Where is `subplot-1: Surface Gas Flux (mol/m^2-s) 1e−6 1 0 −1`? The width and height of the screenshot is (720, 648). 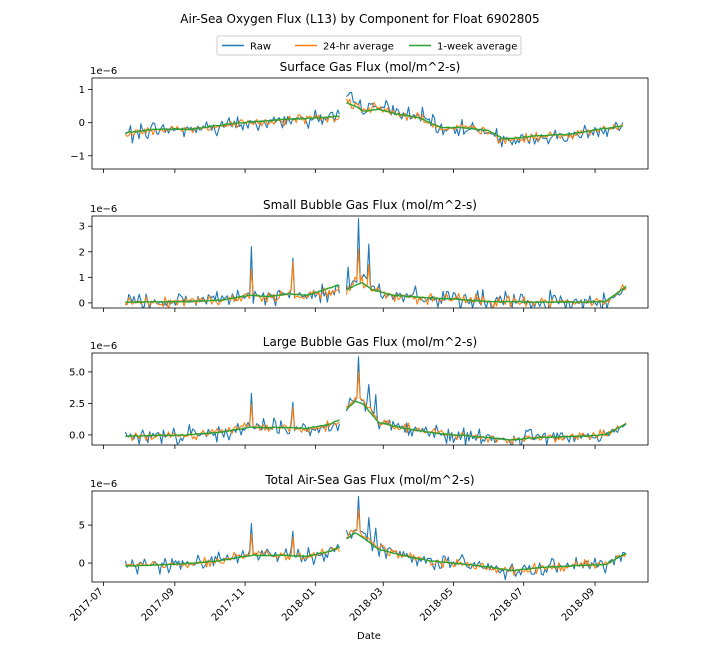
subplot-1: Surface Gas Flux (mol/m^2-s) 1e−6 1 0 −1 is located at coordinates (359, 116).